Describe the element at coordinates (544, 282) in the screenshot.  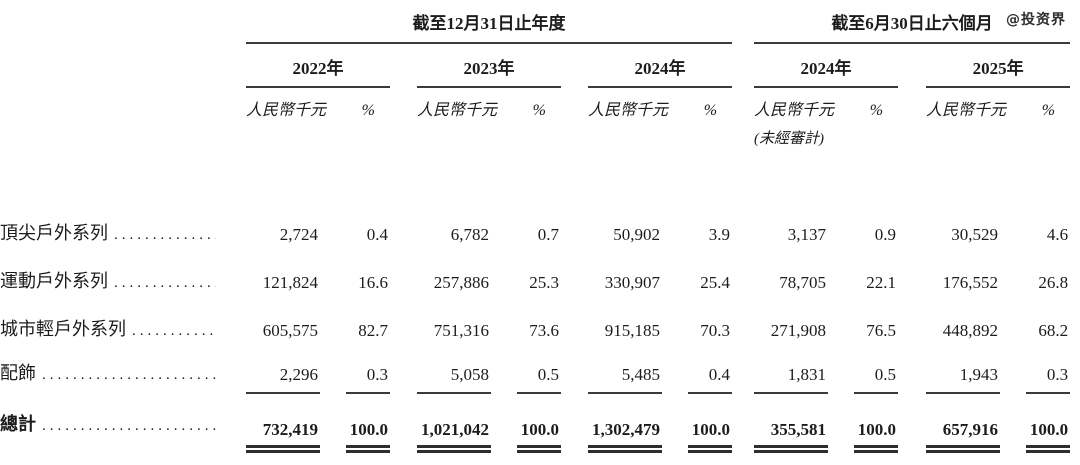
I see `percent-cell: 25.3` at that location.